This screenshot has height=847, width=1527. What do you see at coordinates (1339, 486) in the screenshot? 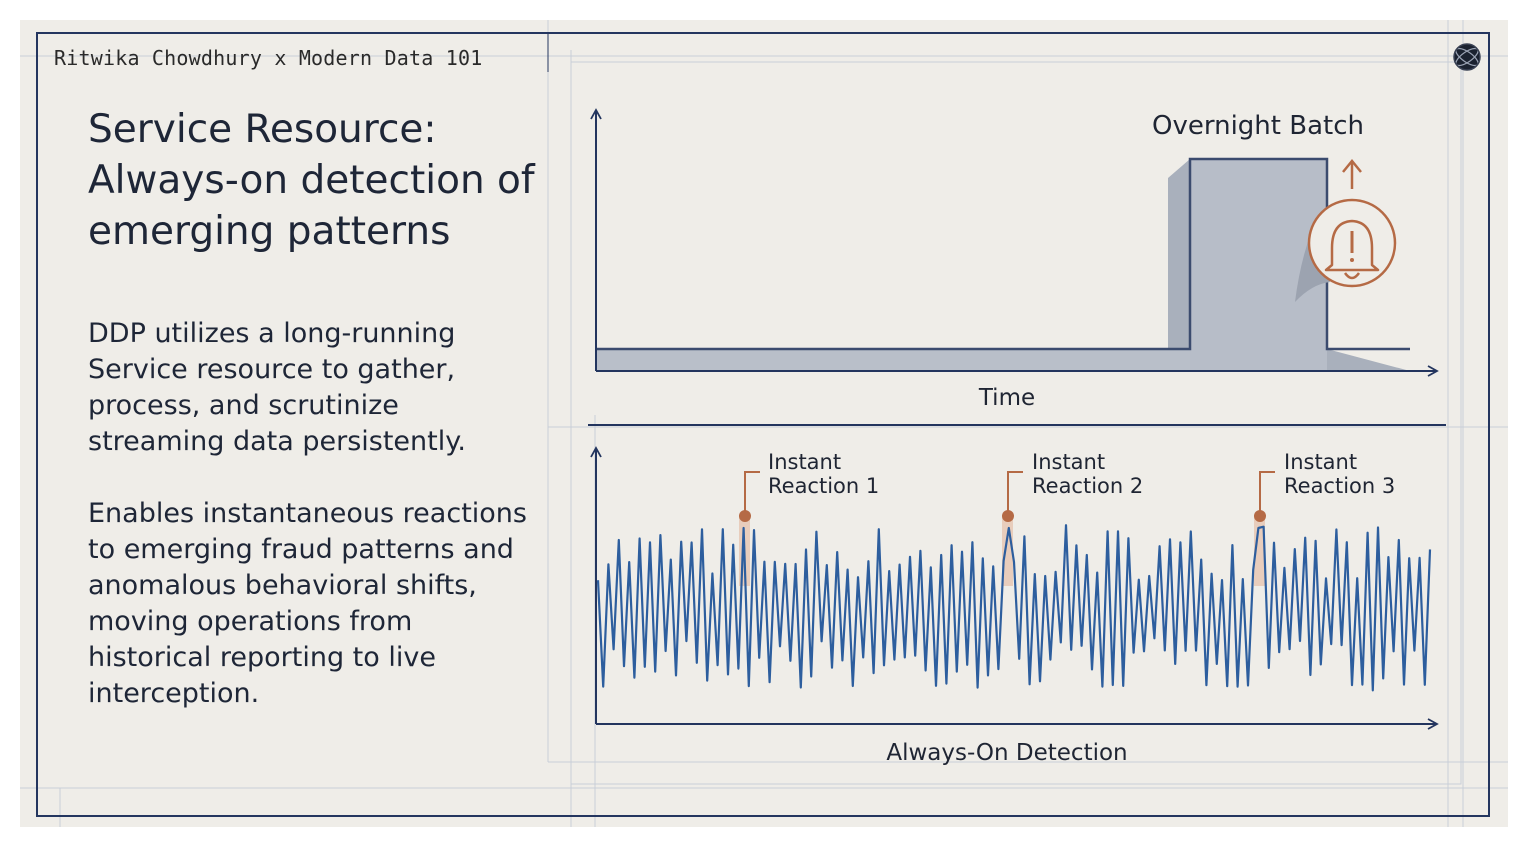
I see `reaction-label-3-line2: Reaction 3` at bounding box center [1339, 486].